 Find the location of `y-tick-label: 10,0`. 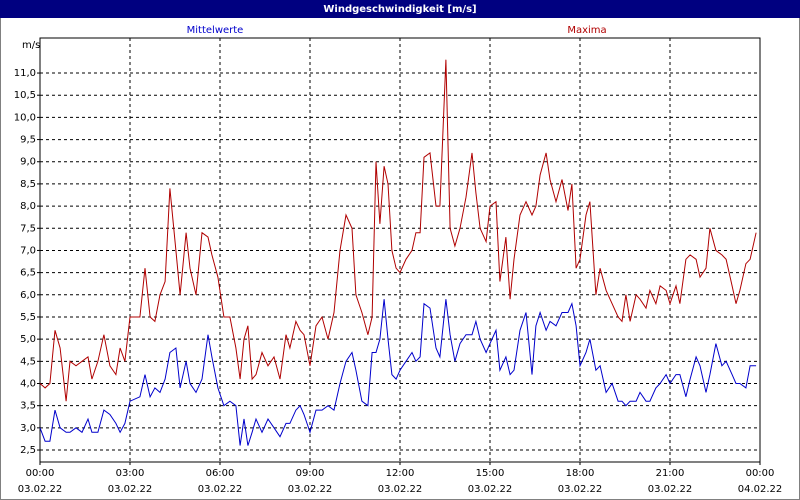

y-tick-label: 10,0 is located at coordinates (25, 117).